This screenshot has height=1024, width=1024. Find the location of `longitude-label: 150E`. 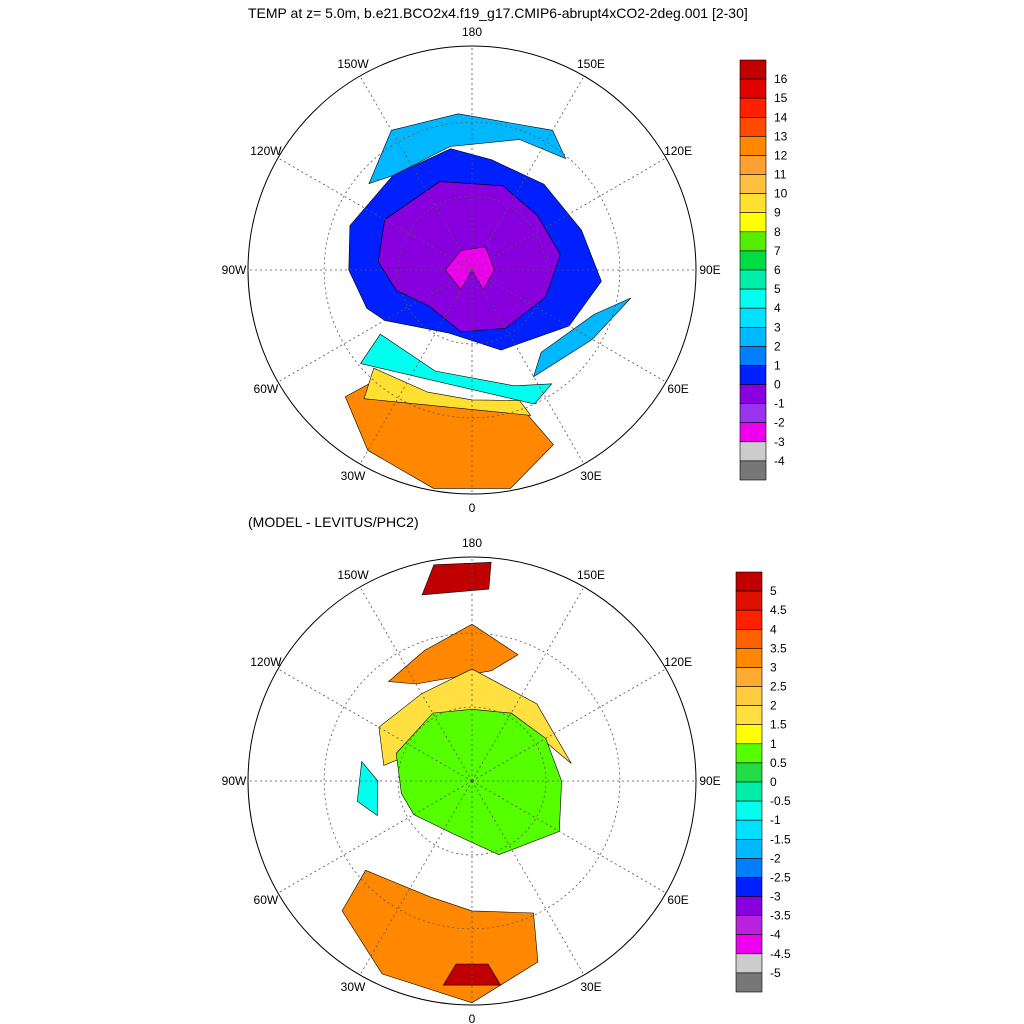

longitude-label: 150E is located at coordinates (591, 575).